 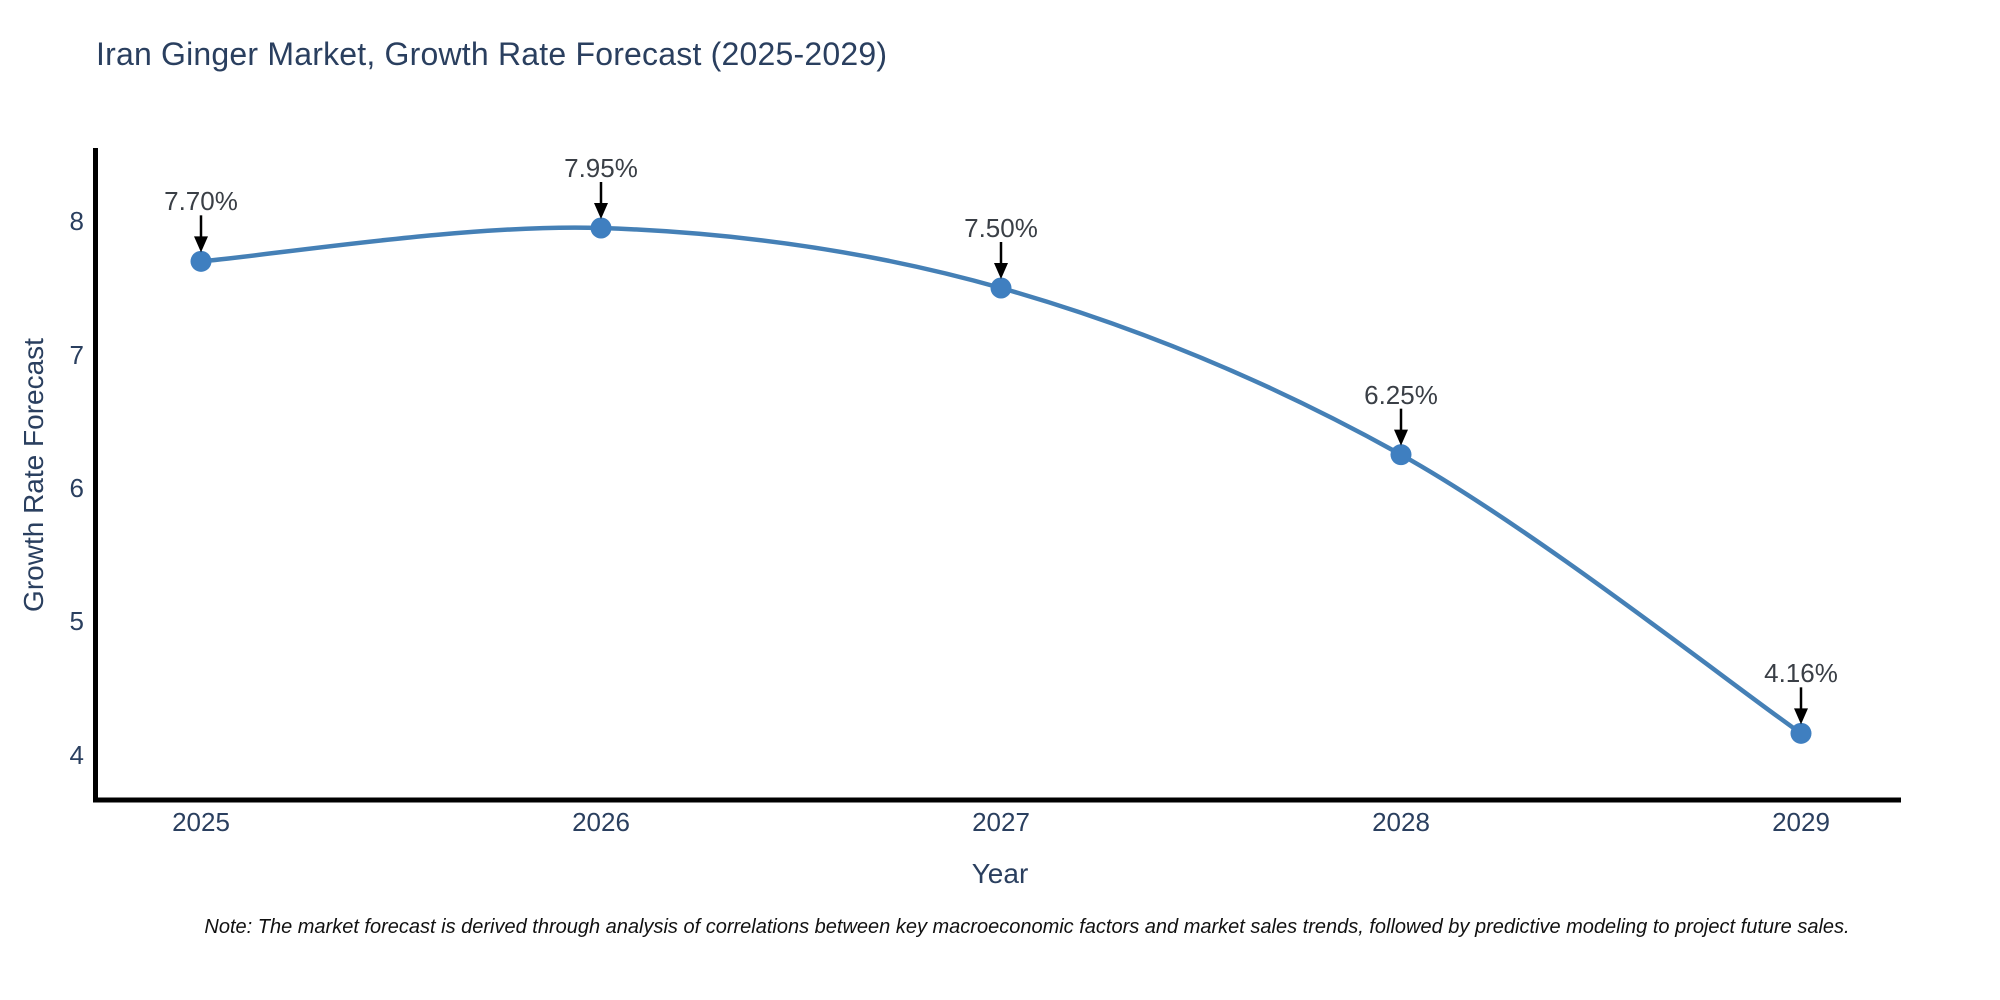 I want to click on x-tick-label: 2027, so click(x=1001, y=822).